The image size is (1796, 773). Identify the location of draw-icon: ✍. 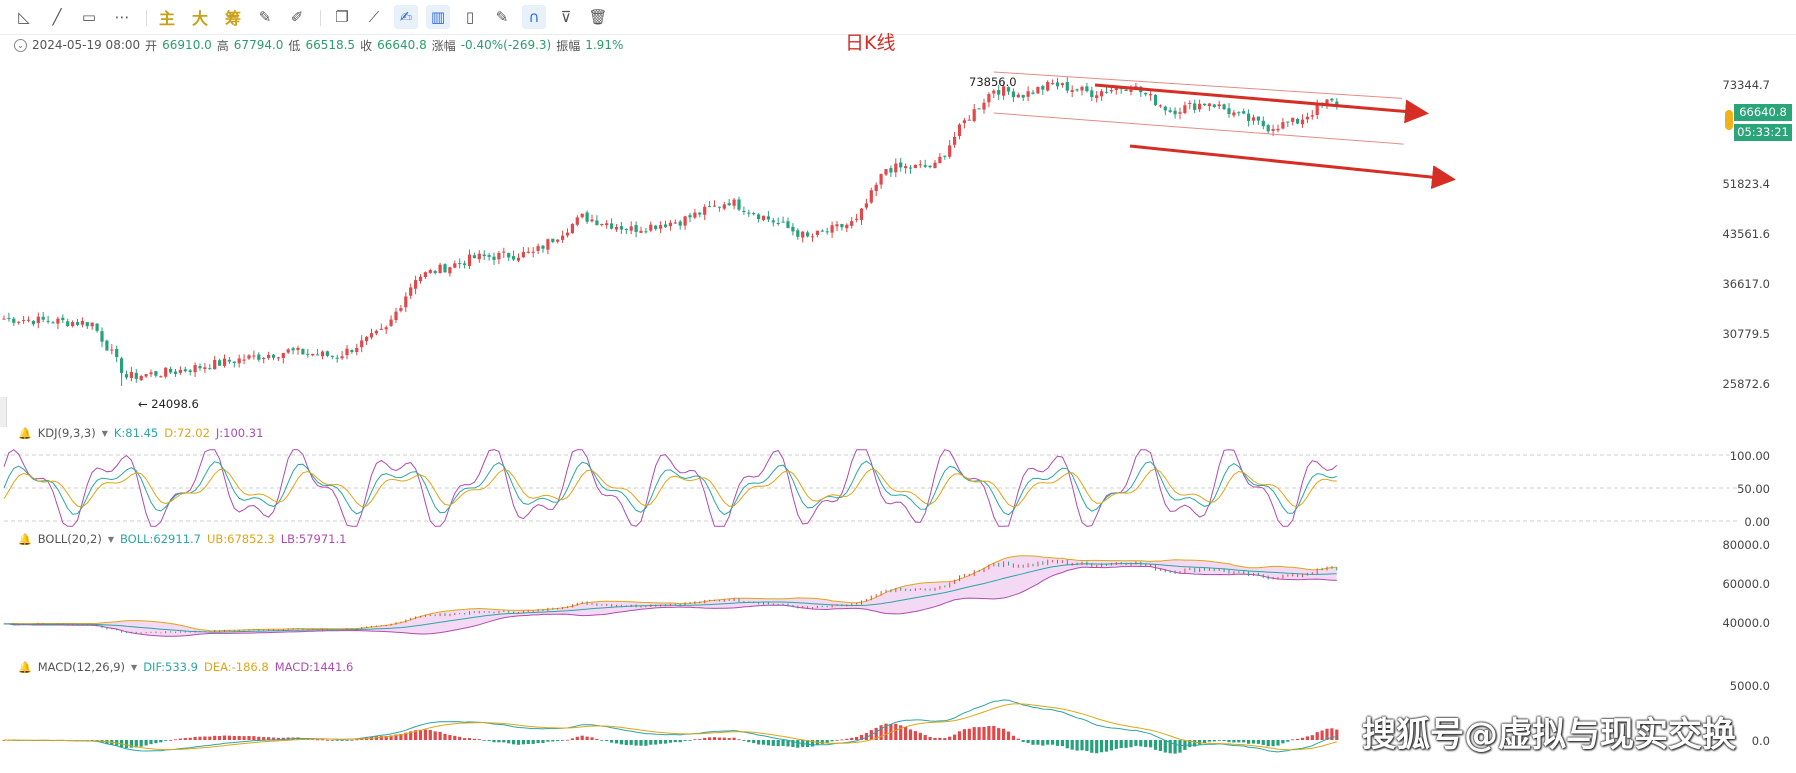
(406, 17).